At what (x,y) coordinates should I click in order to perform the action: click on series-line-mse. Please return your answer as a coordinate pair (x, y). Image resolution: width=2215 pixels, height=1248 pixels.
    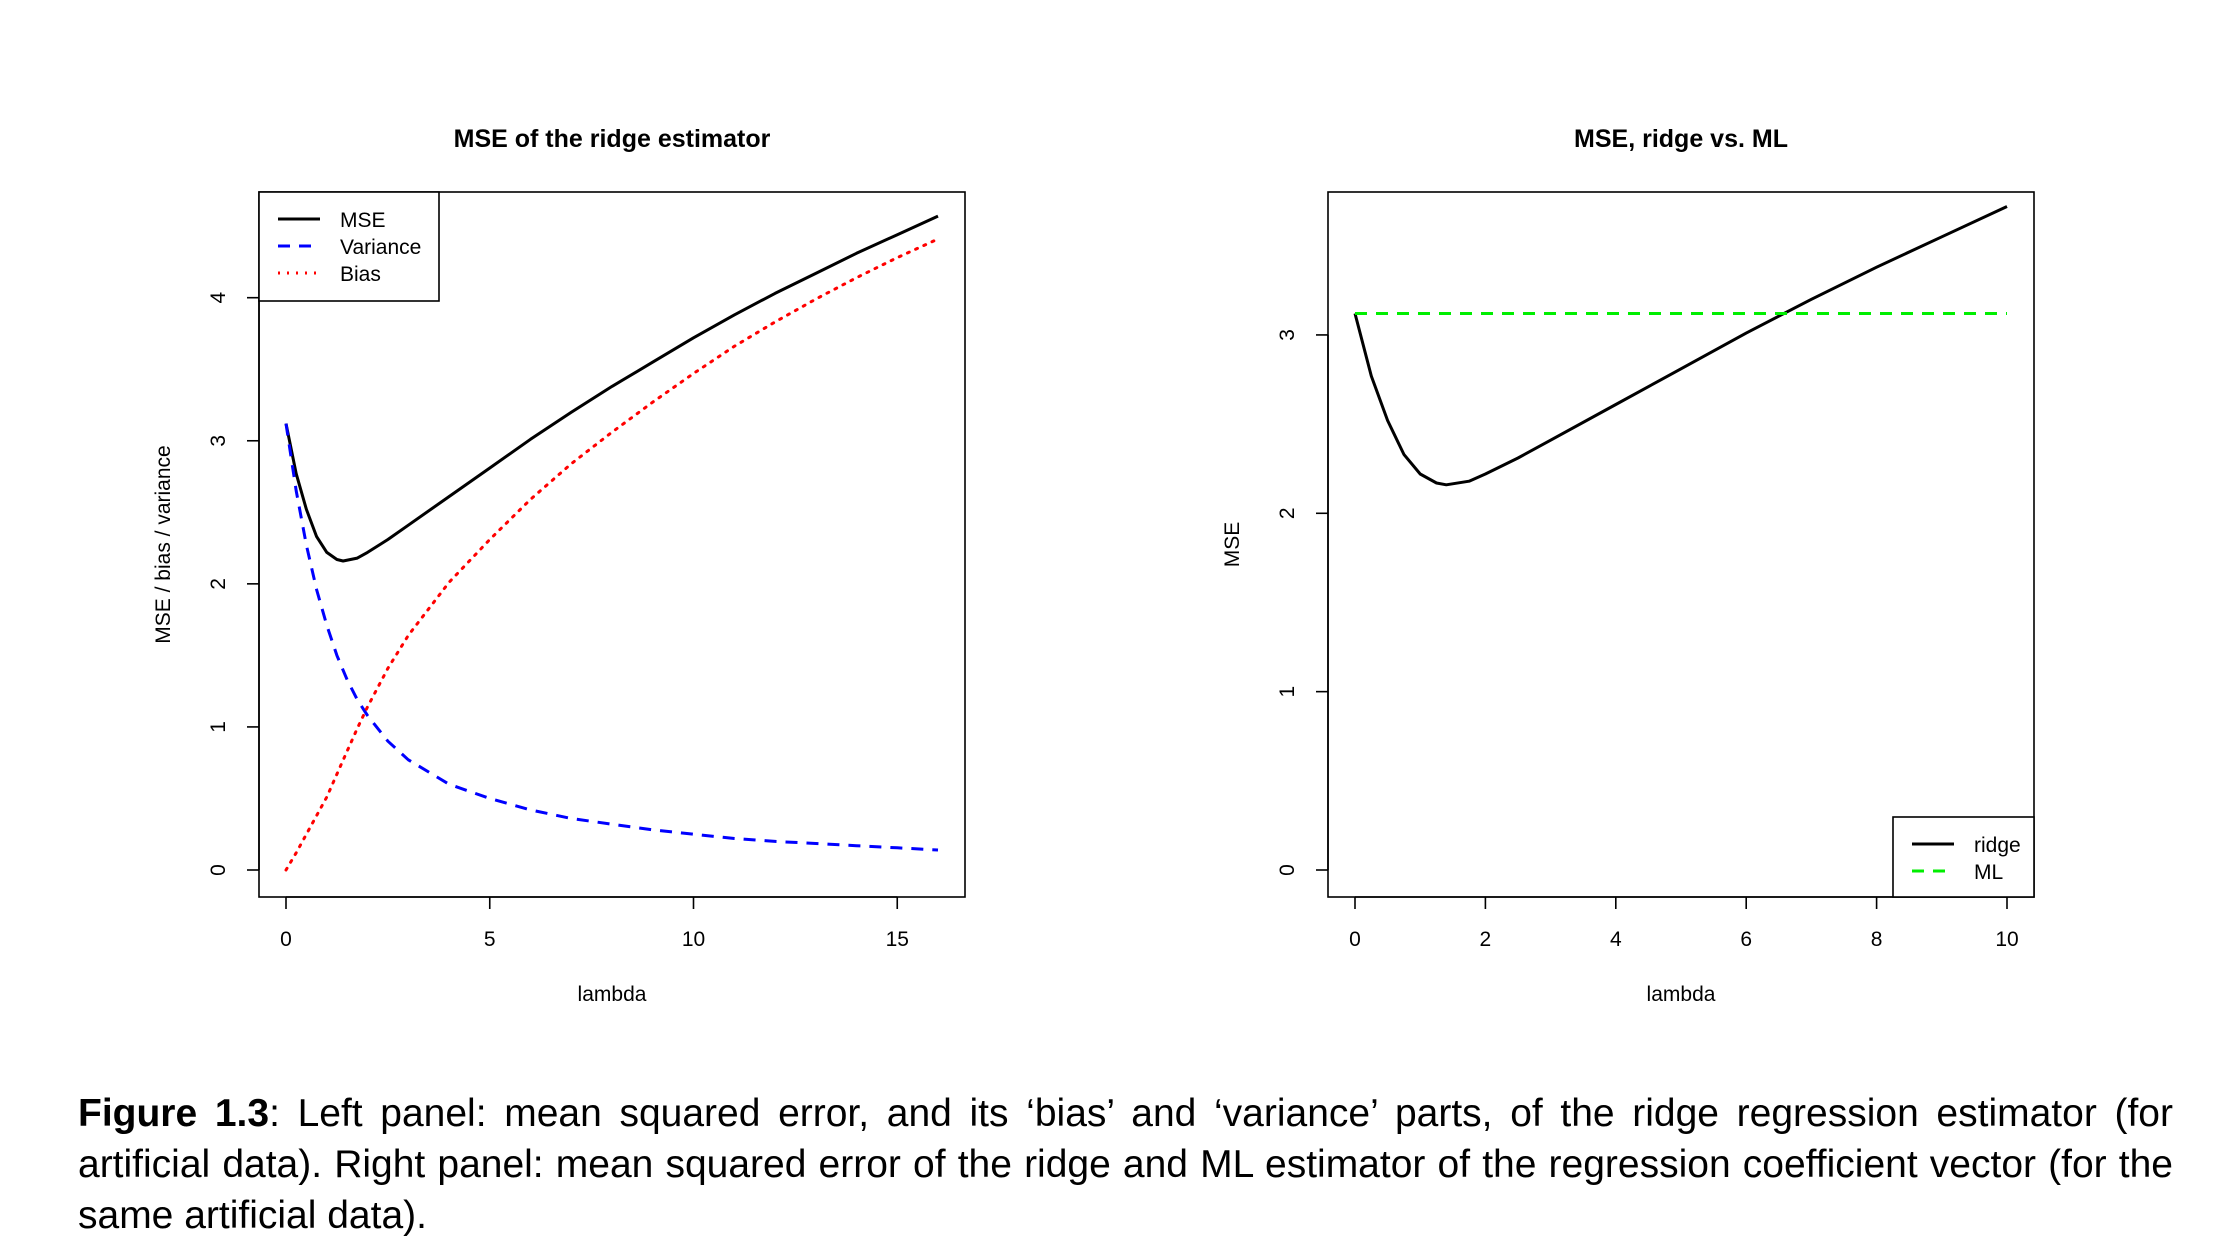
    Looking at the image, I should click on (611, 388).